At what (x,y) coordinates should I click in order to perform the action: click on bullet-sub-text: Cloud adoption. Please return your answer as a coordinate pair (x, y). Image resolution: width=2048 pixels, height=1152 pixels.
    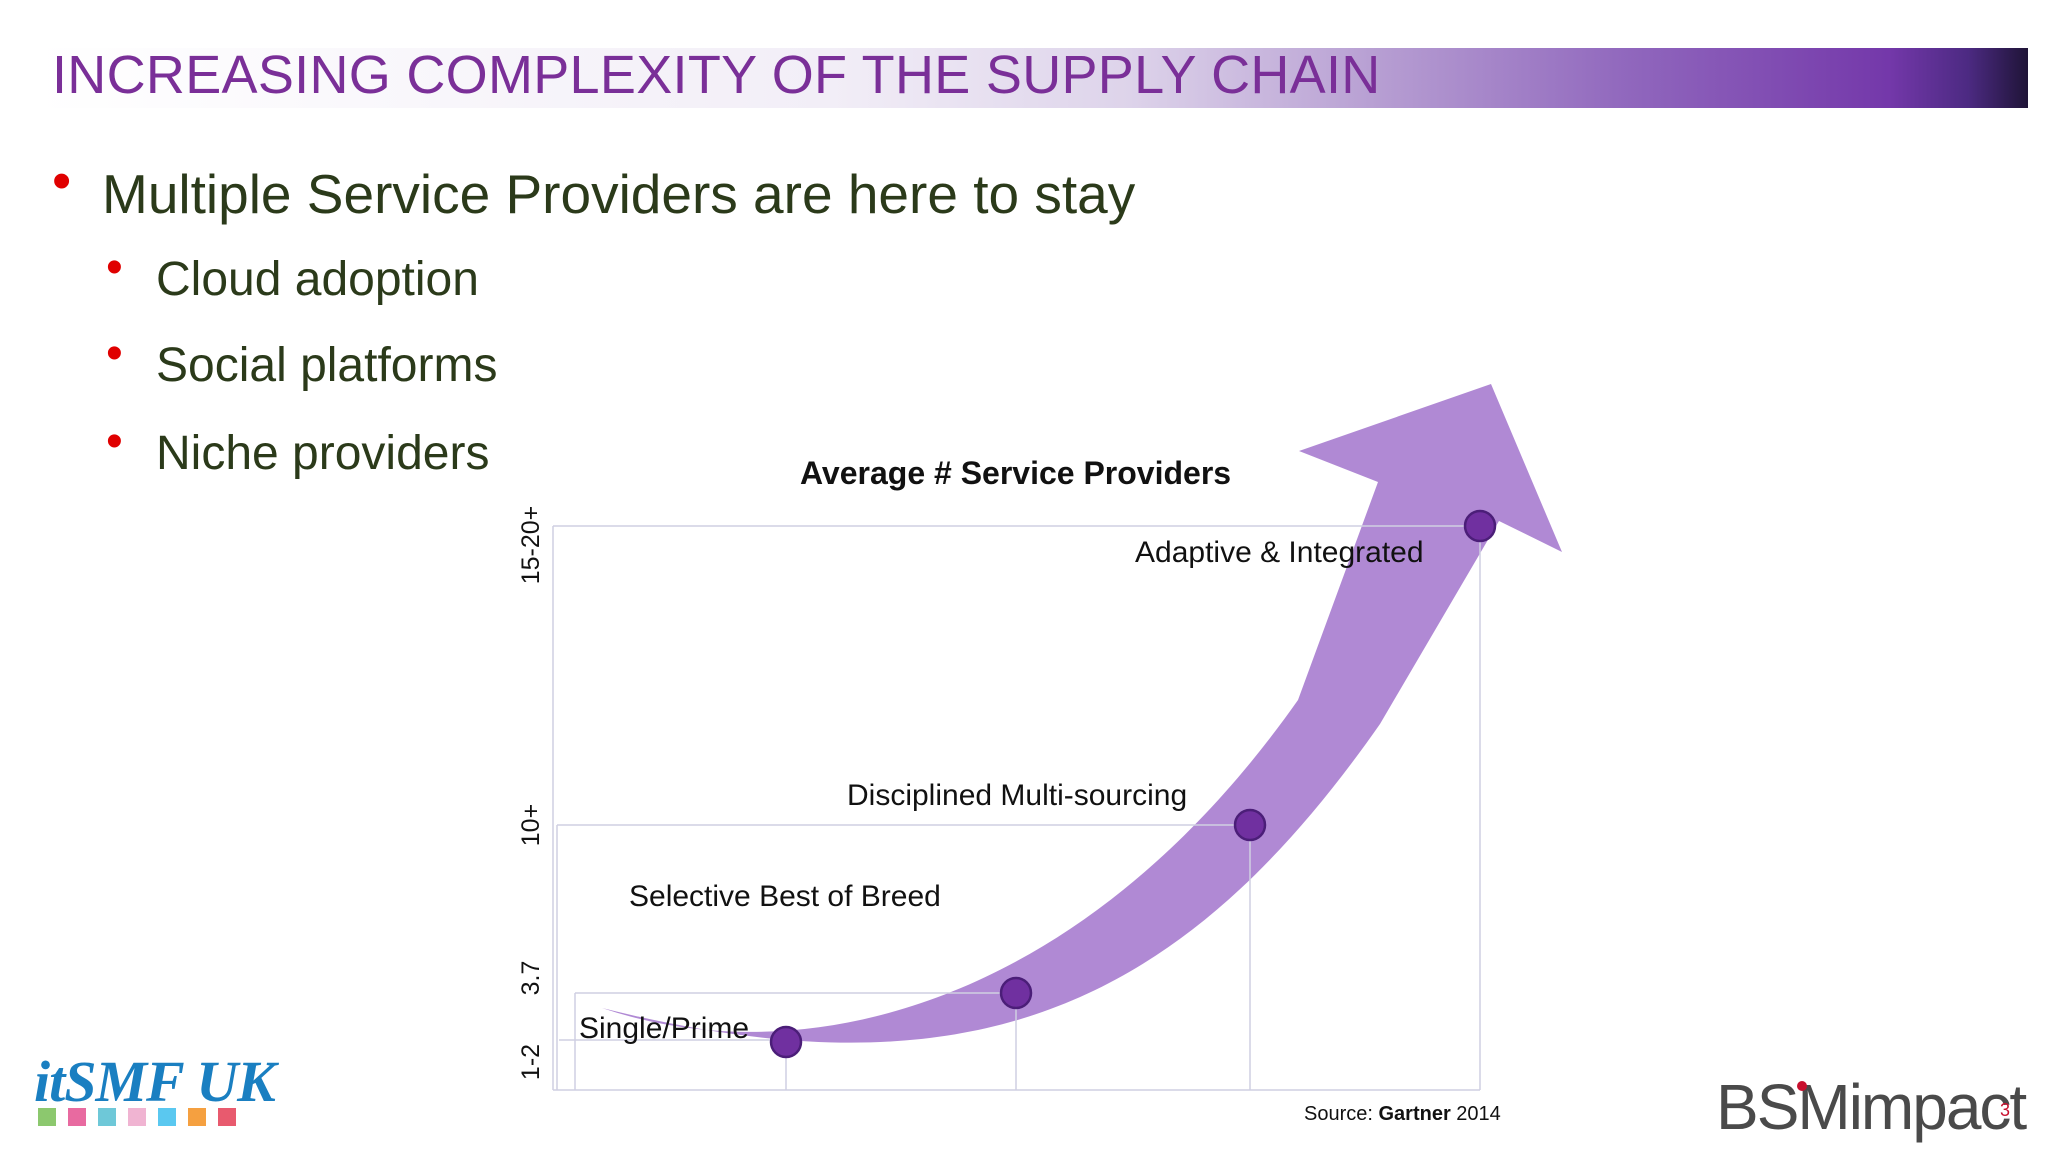
    Looking at the image, I should click on (317, 279).